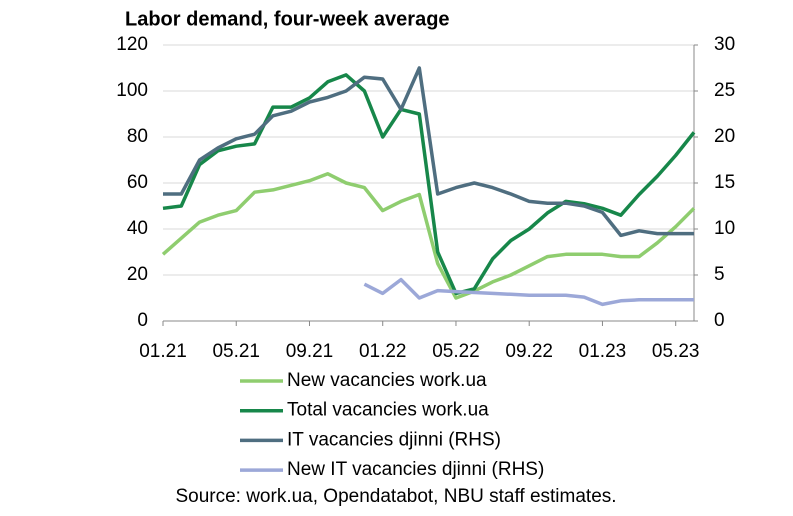 This screenshot has width=793, height=516. I want to click on series-line, so click(528, 292).